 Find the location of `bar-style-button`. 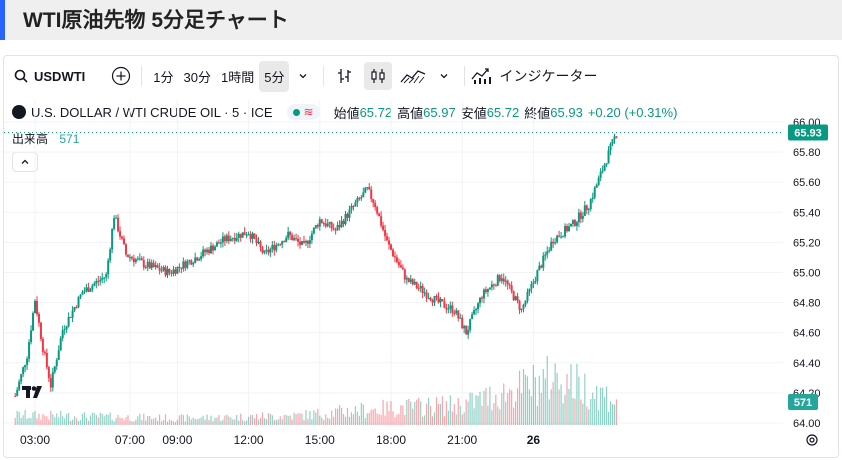

bar-style-button is located at coordinates (344, 76).